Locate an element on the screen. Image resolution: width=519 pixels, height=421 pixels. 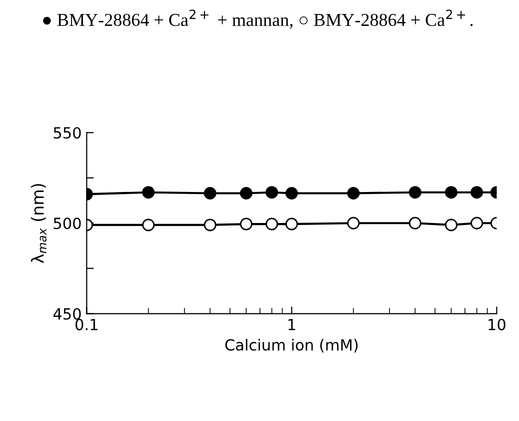
x-tick-label: 0.1 is located at coordinates (87, 324).